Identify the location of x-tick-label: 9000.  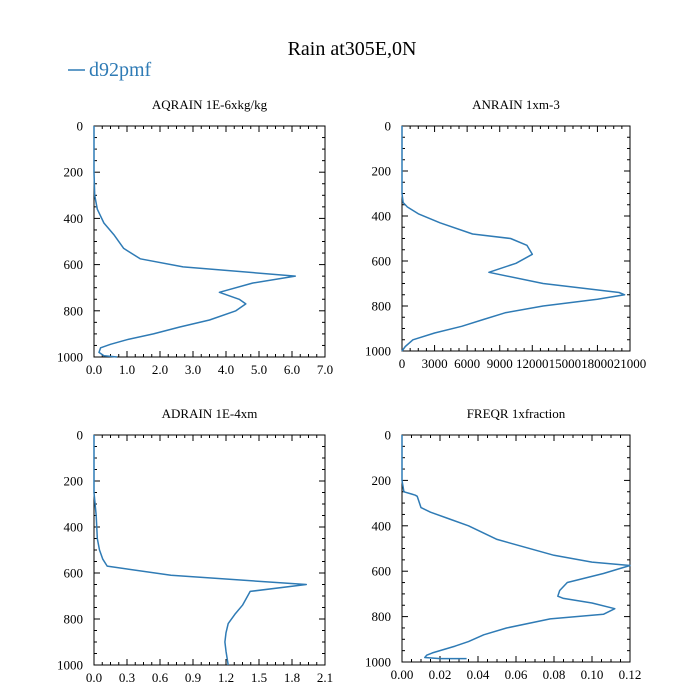
(500, 363).